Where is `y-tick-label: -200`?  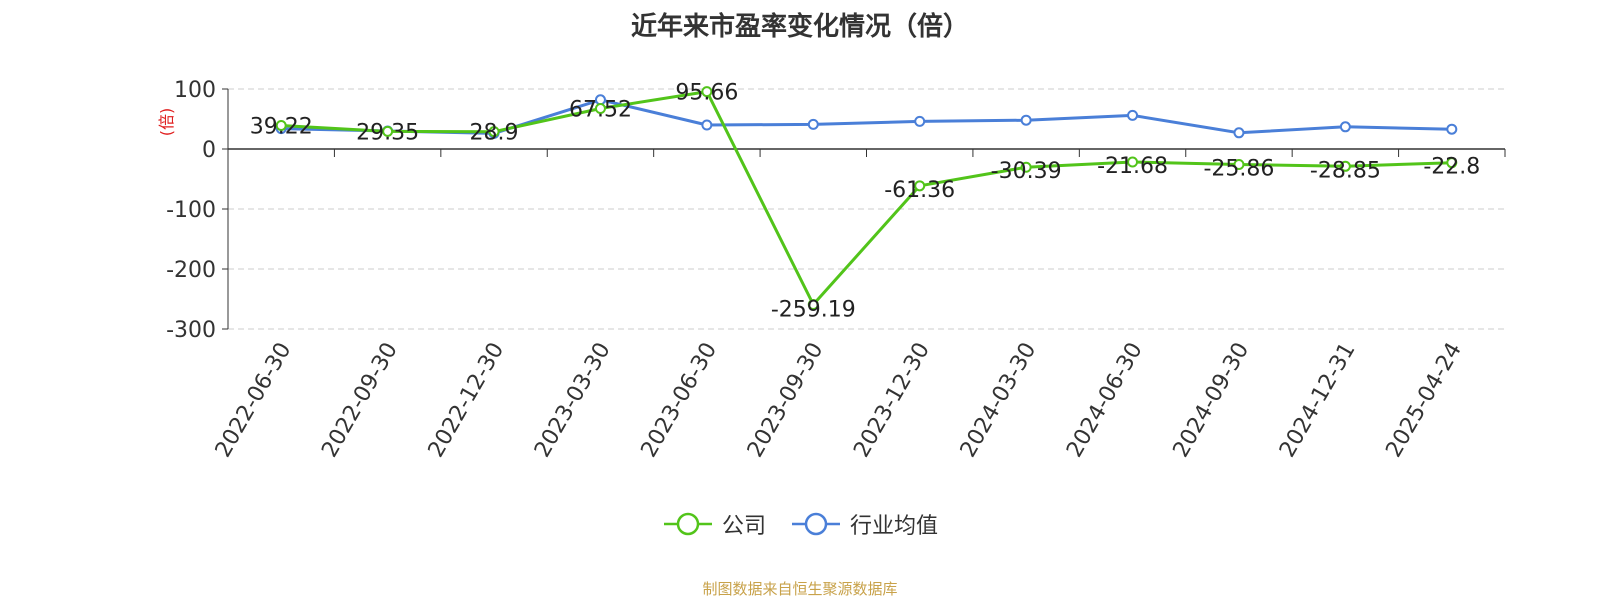
y-tick-label: -200 is located at coordinates (191, 270).